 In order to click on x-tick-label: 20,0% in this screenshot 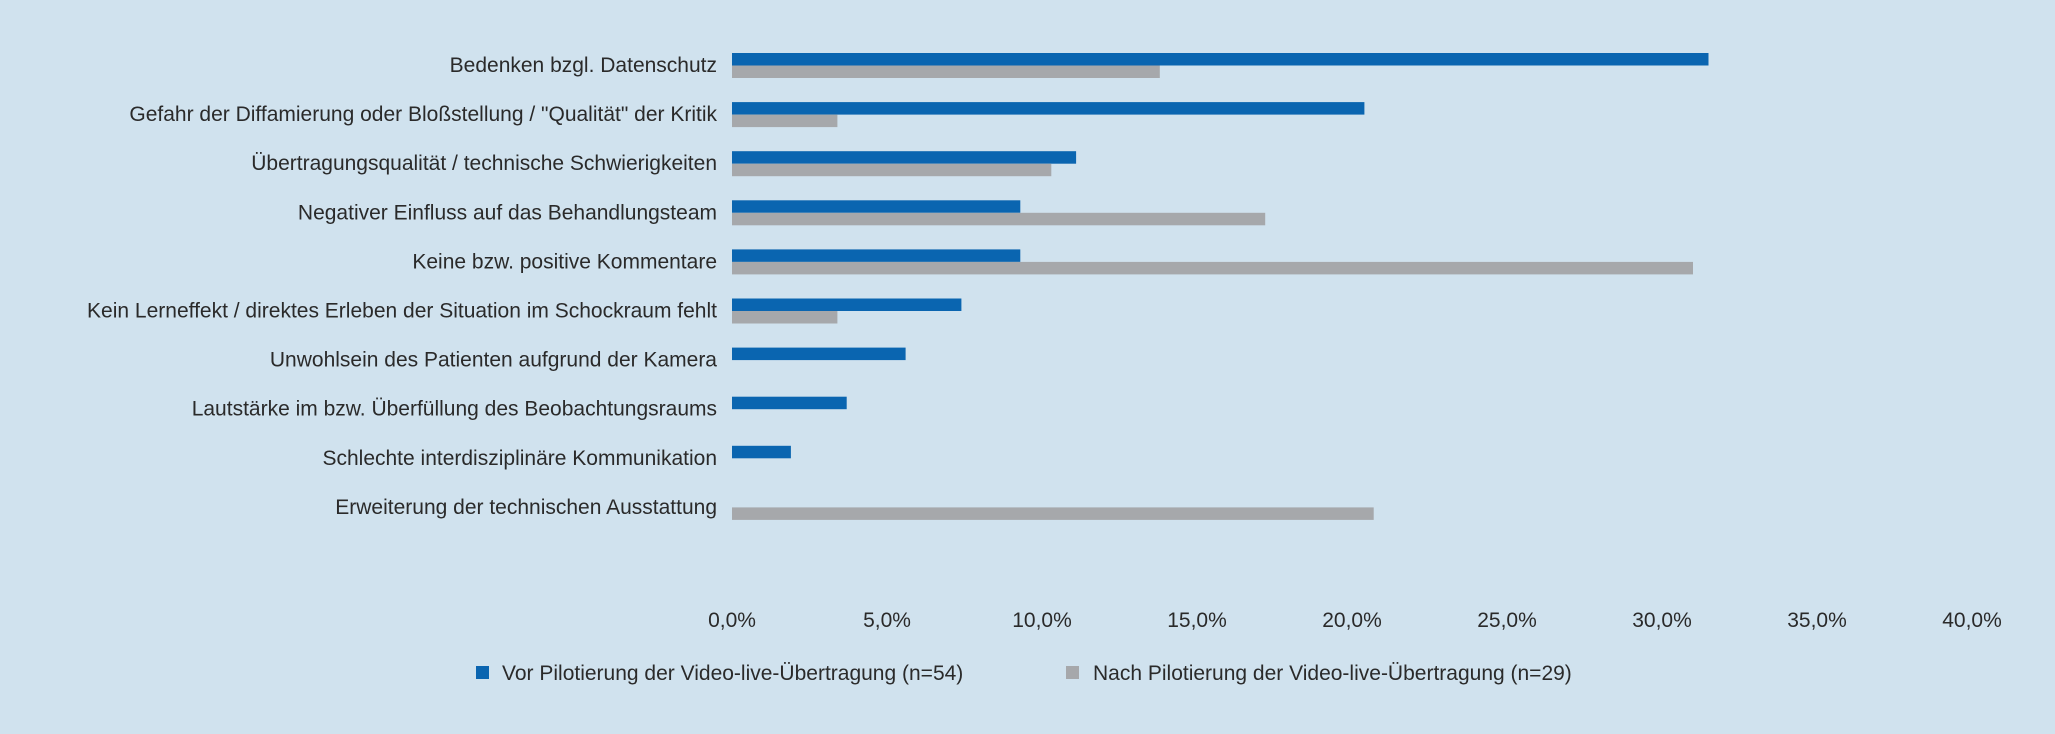, I will do `click(1352, 620)`.